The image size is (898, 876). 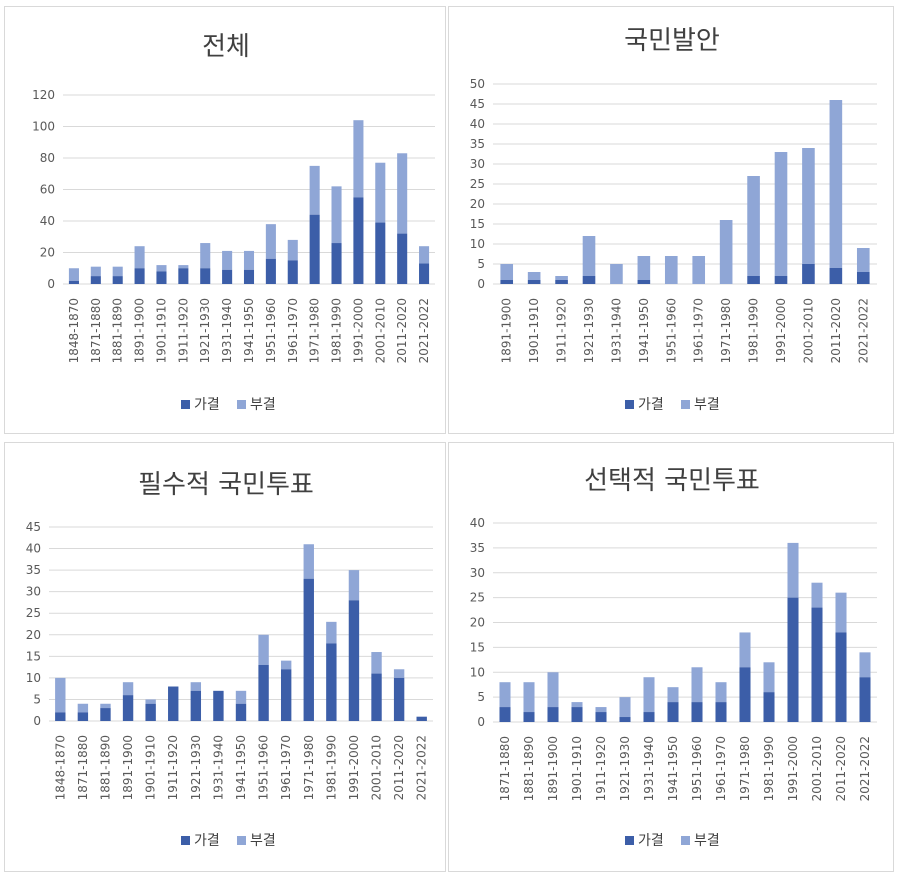 I want to click on legend-swatch-passed, so click(x=185, y=404).